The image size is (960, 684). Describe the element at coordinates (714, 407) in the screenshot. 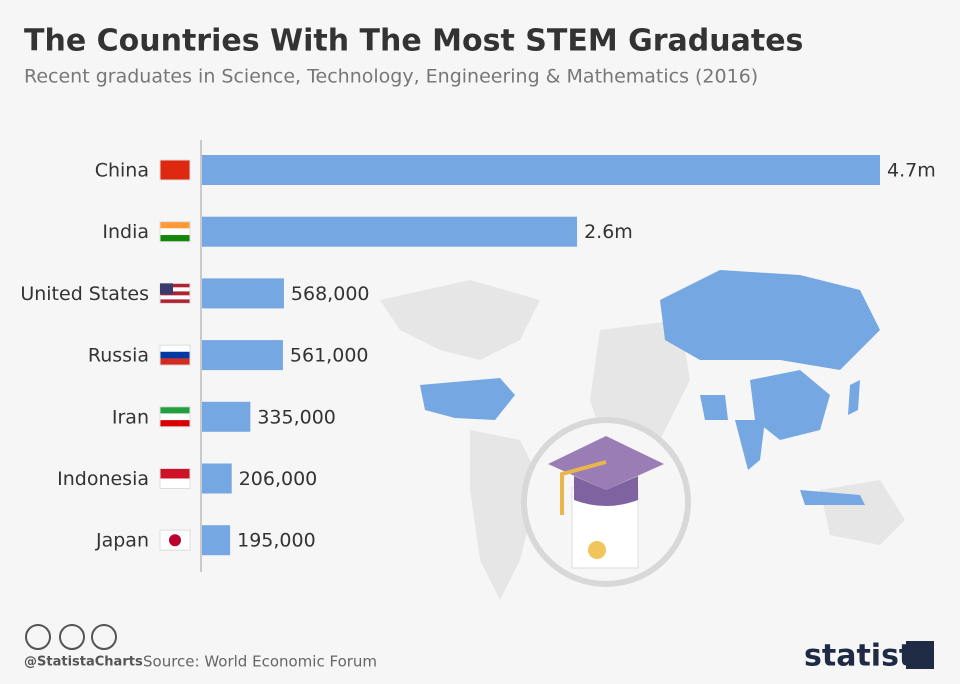

I see `map-iran` at that location.